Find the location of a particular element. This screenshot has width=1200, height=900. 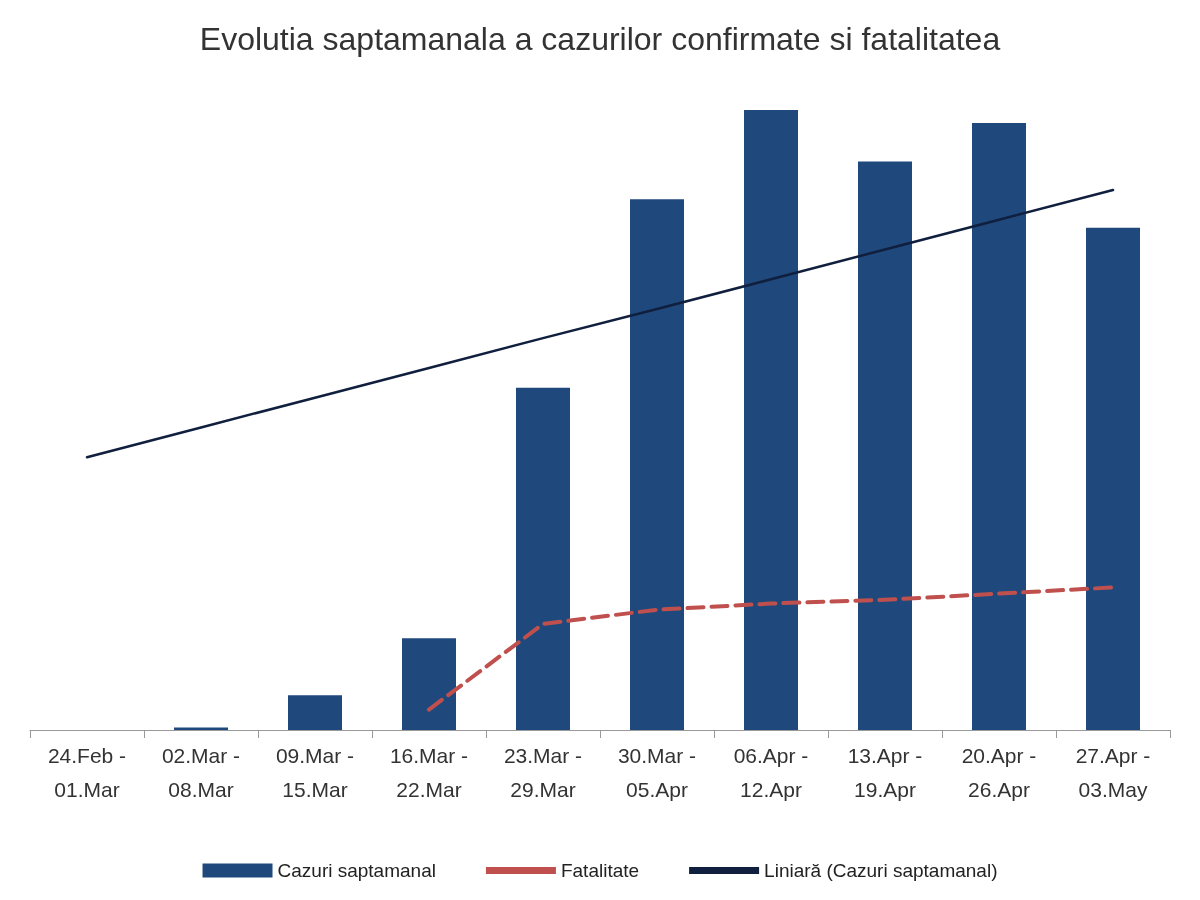

x-tick-label: 24.Feb - 01.Mar is located at coordinates (87, 772).